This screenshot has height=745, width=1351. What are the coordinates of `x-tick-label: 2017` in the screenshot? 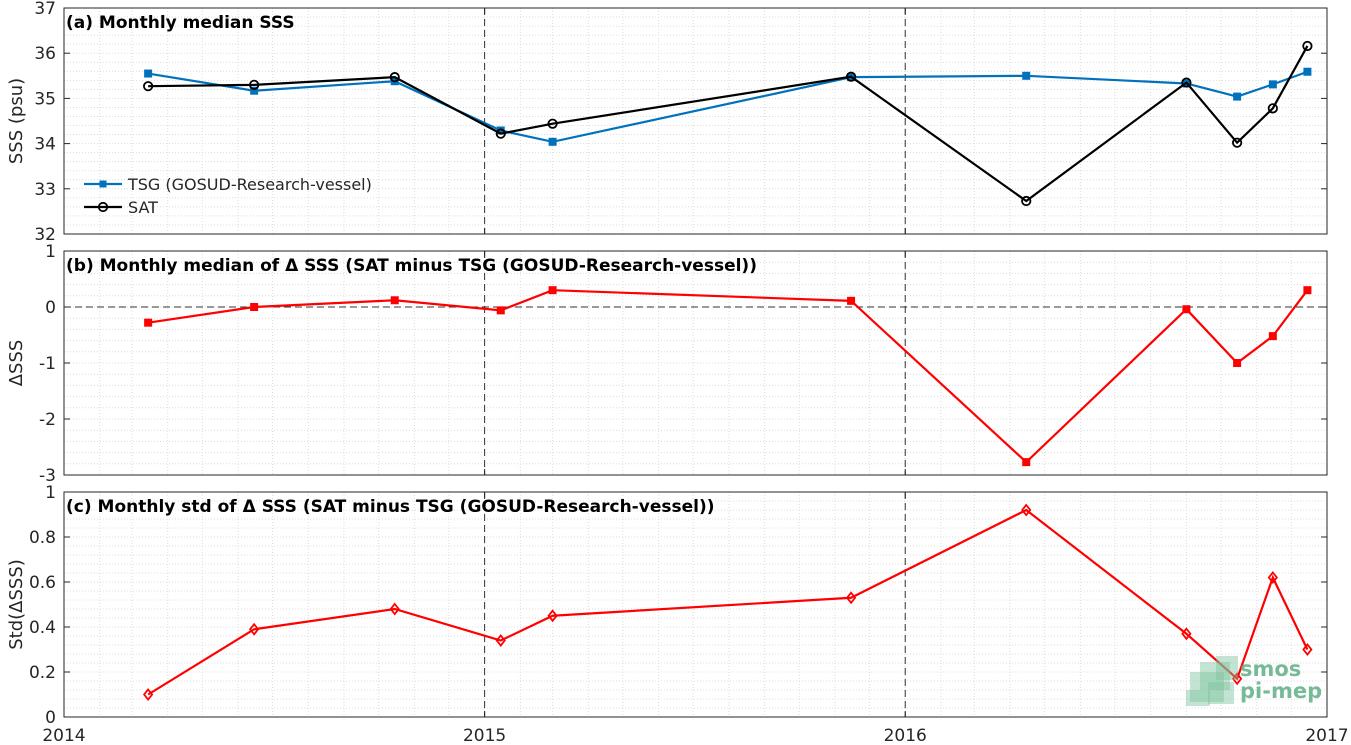 It's located at (1326, 735).